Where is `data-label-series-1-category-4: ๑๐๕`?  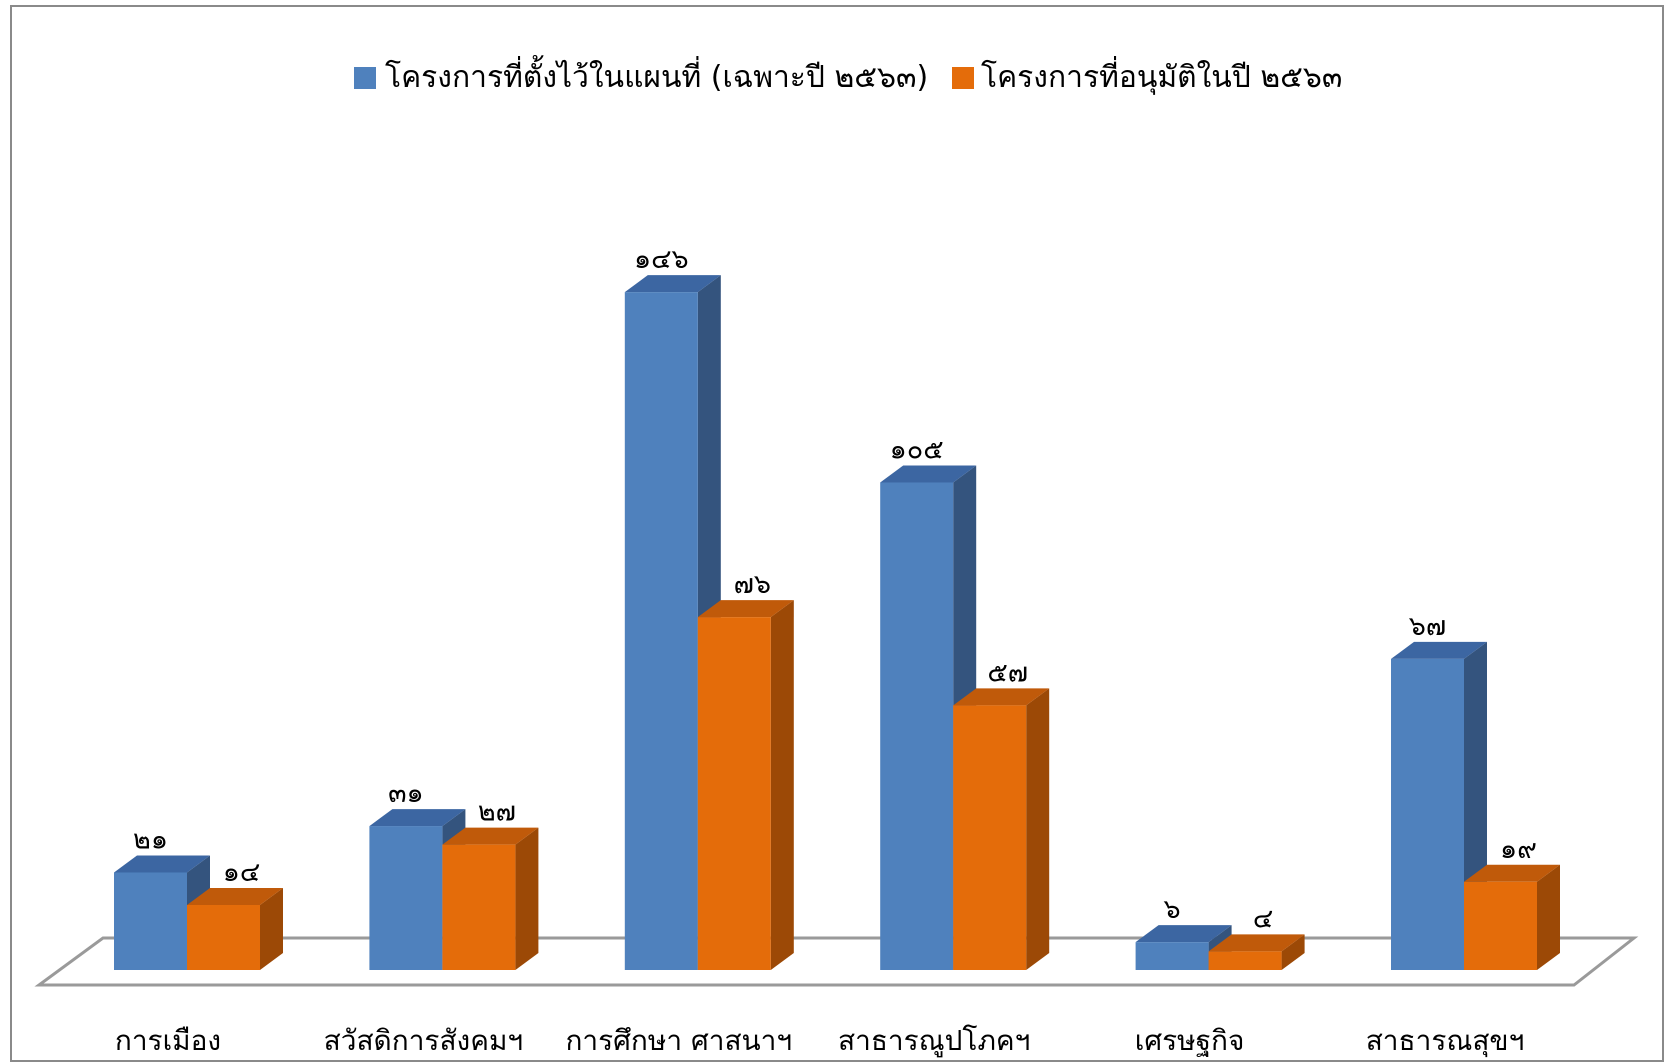 data-label-series-1-category-4: ๑๐๕ is located at coordinates (917, 449).